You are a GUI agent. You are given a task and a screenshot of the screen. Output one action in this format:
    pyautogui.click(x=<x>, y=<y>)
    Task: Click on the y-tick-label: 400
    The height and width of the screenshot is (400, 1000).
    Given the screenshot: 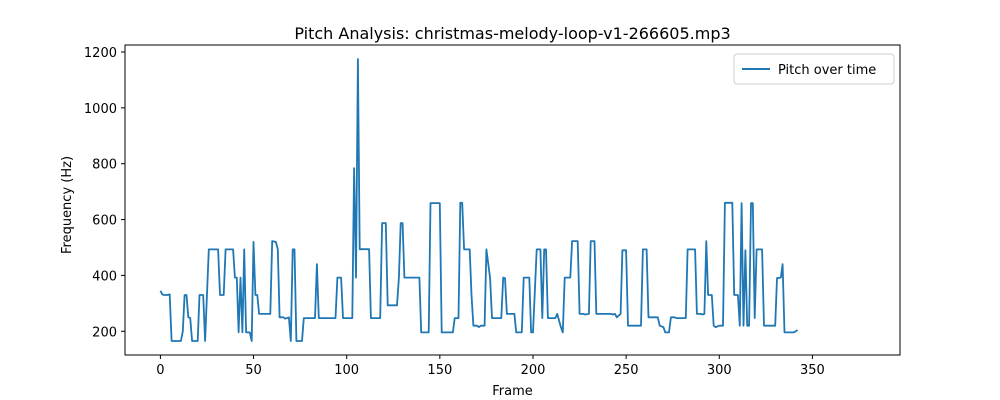 What is the action you would take?
    pyautogui.click(x=104, y=276)
    